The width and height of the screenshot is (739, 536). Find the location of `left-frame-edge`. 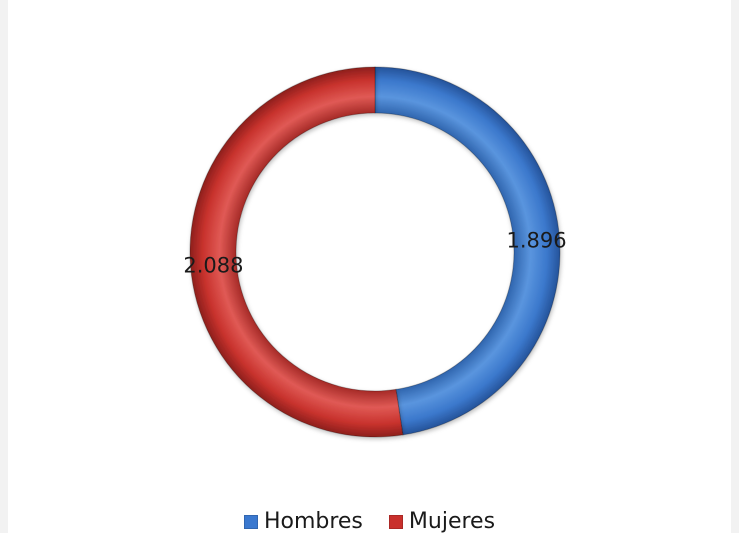

left-frame-edge is located at coordinates (4, 266).